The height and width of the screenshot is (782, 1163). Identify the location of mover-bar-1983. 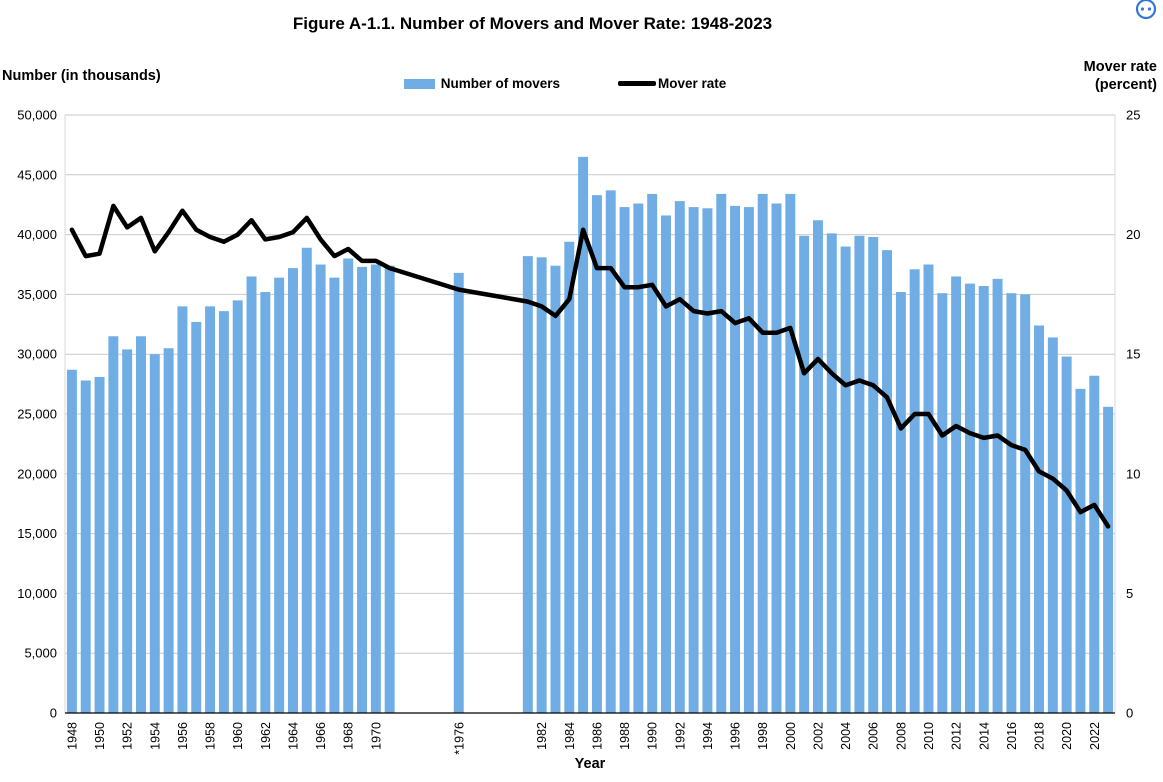
(555, 489).